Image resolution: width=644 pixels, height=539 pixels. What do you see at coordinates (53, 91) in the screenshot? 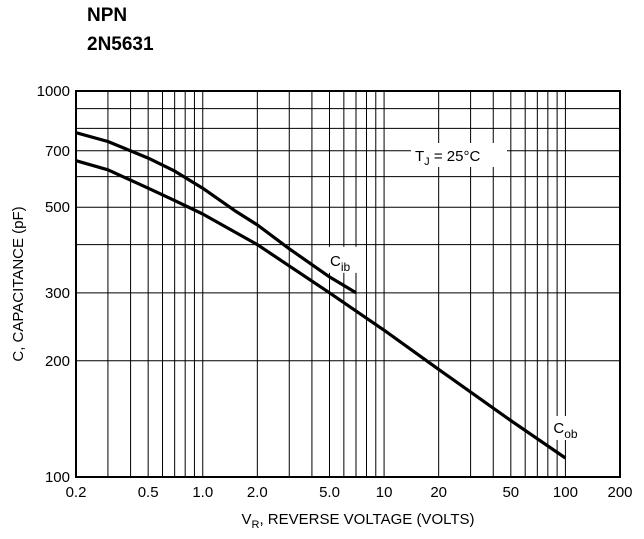
I see `y-tick-label: 1000` at bounding box center [53, 91].